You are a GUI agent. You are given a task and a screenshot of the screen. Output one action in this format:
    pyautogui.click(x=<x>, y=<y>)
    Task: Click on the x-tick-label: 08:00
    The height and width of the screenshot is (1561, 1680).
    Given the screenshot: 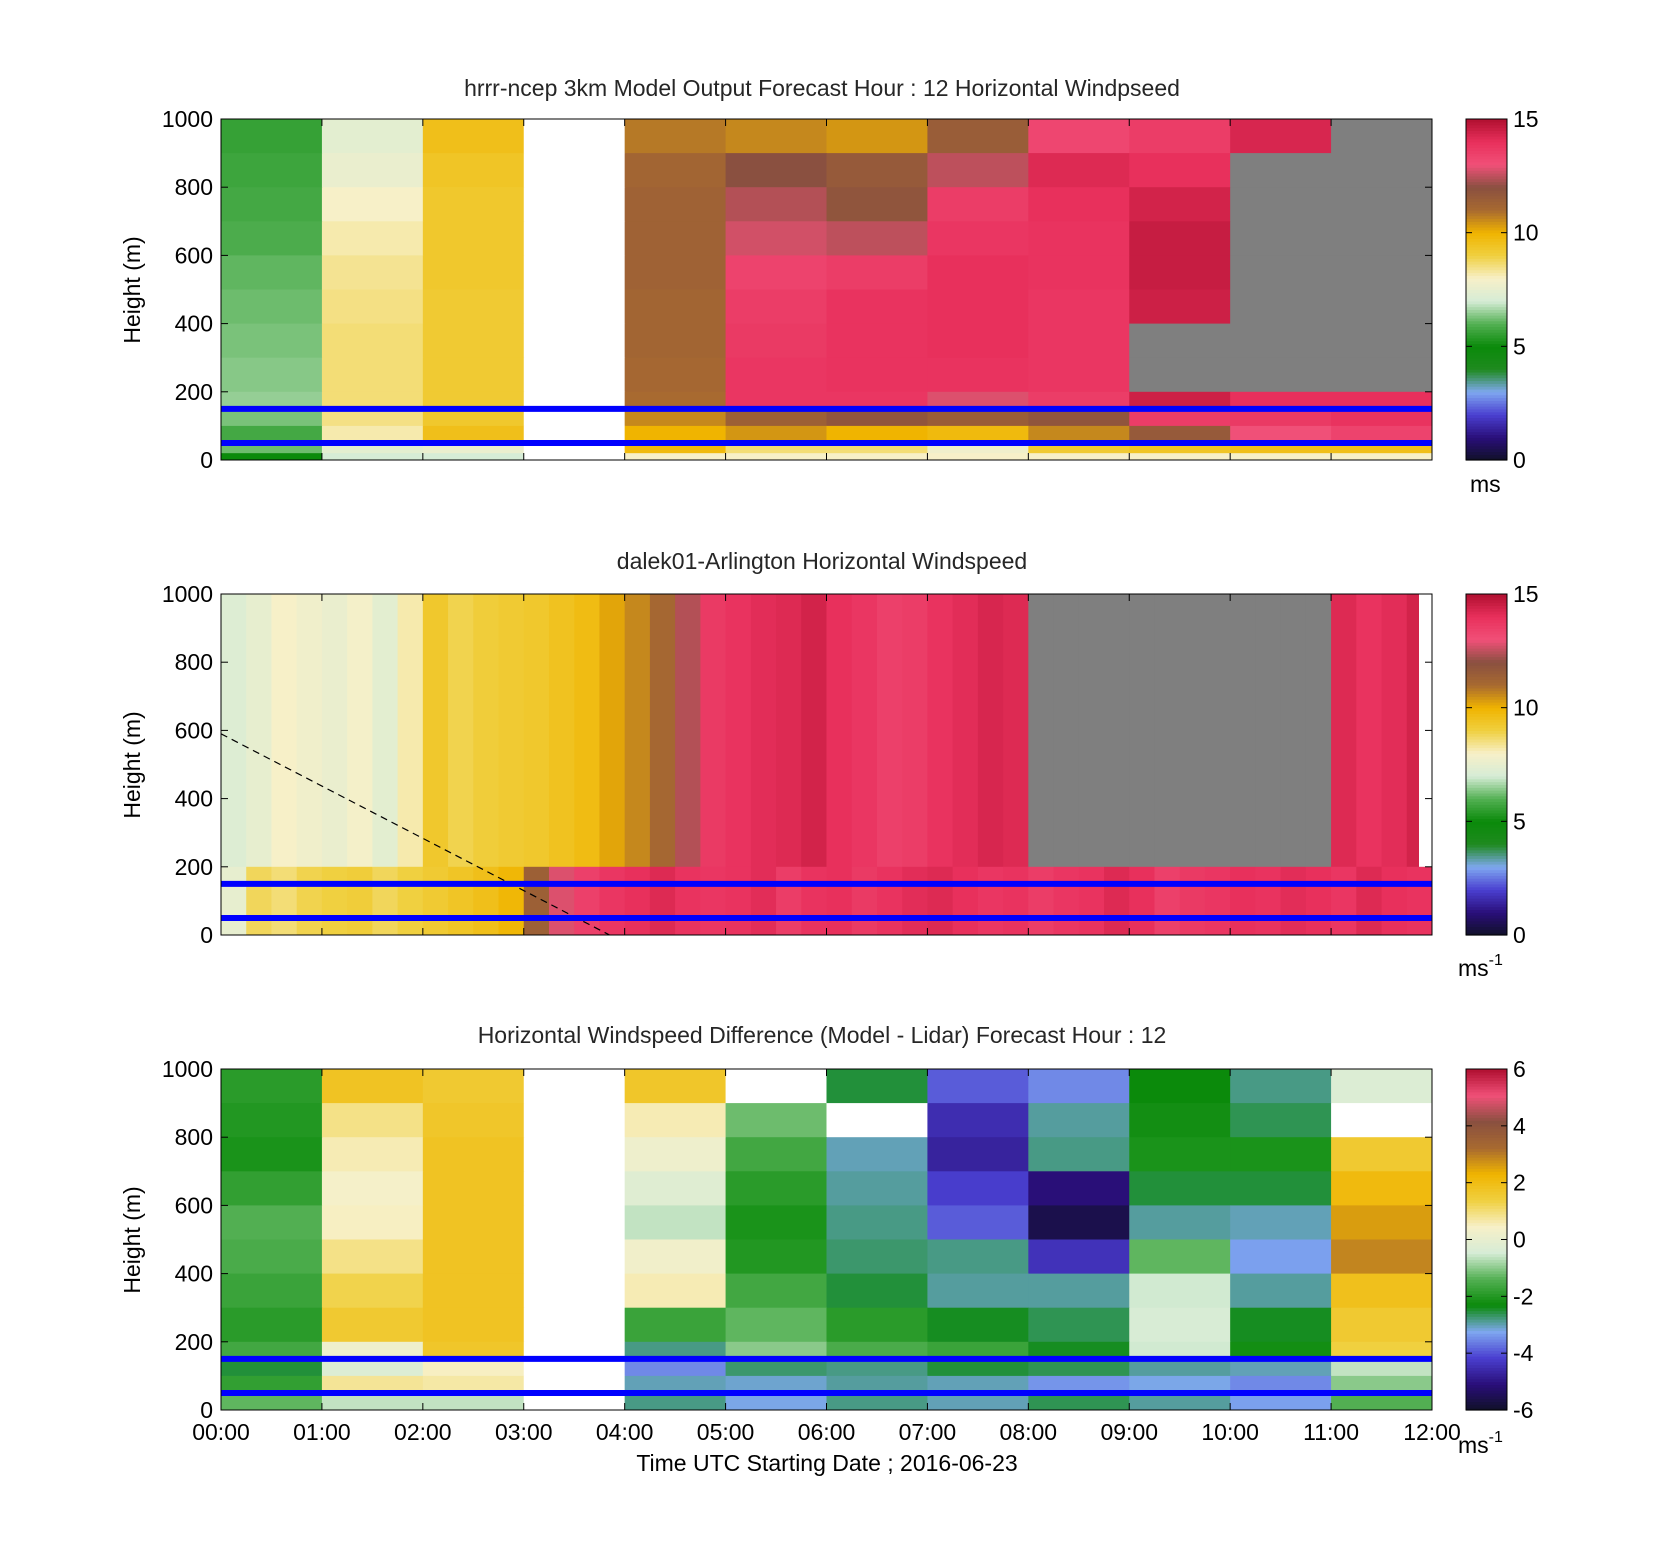 What is the action you would take?
    pyautogui.click(x=1029, y=1432)
    